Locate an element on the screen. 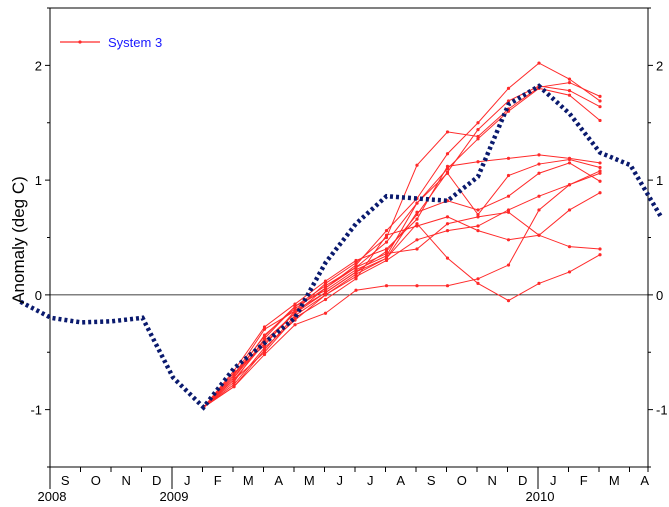  y-tick-label-right: 2 is located at coordinates (659, 65).